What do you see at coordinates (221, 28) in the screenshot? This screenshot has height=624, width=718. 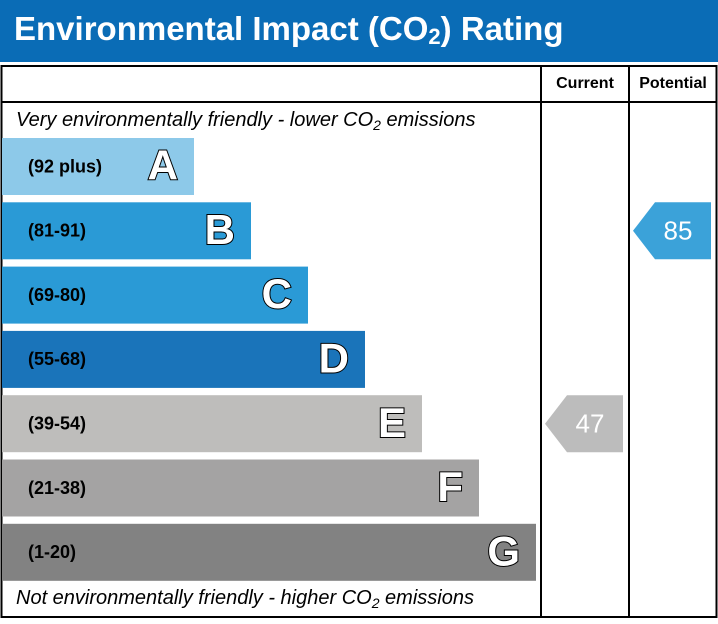 I see `title-text: Environmental Impact (CO` at bounding box center [221, 28].